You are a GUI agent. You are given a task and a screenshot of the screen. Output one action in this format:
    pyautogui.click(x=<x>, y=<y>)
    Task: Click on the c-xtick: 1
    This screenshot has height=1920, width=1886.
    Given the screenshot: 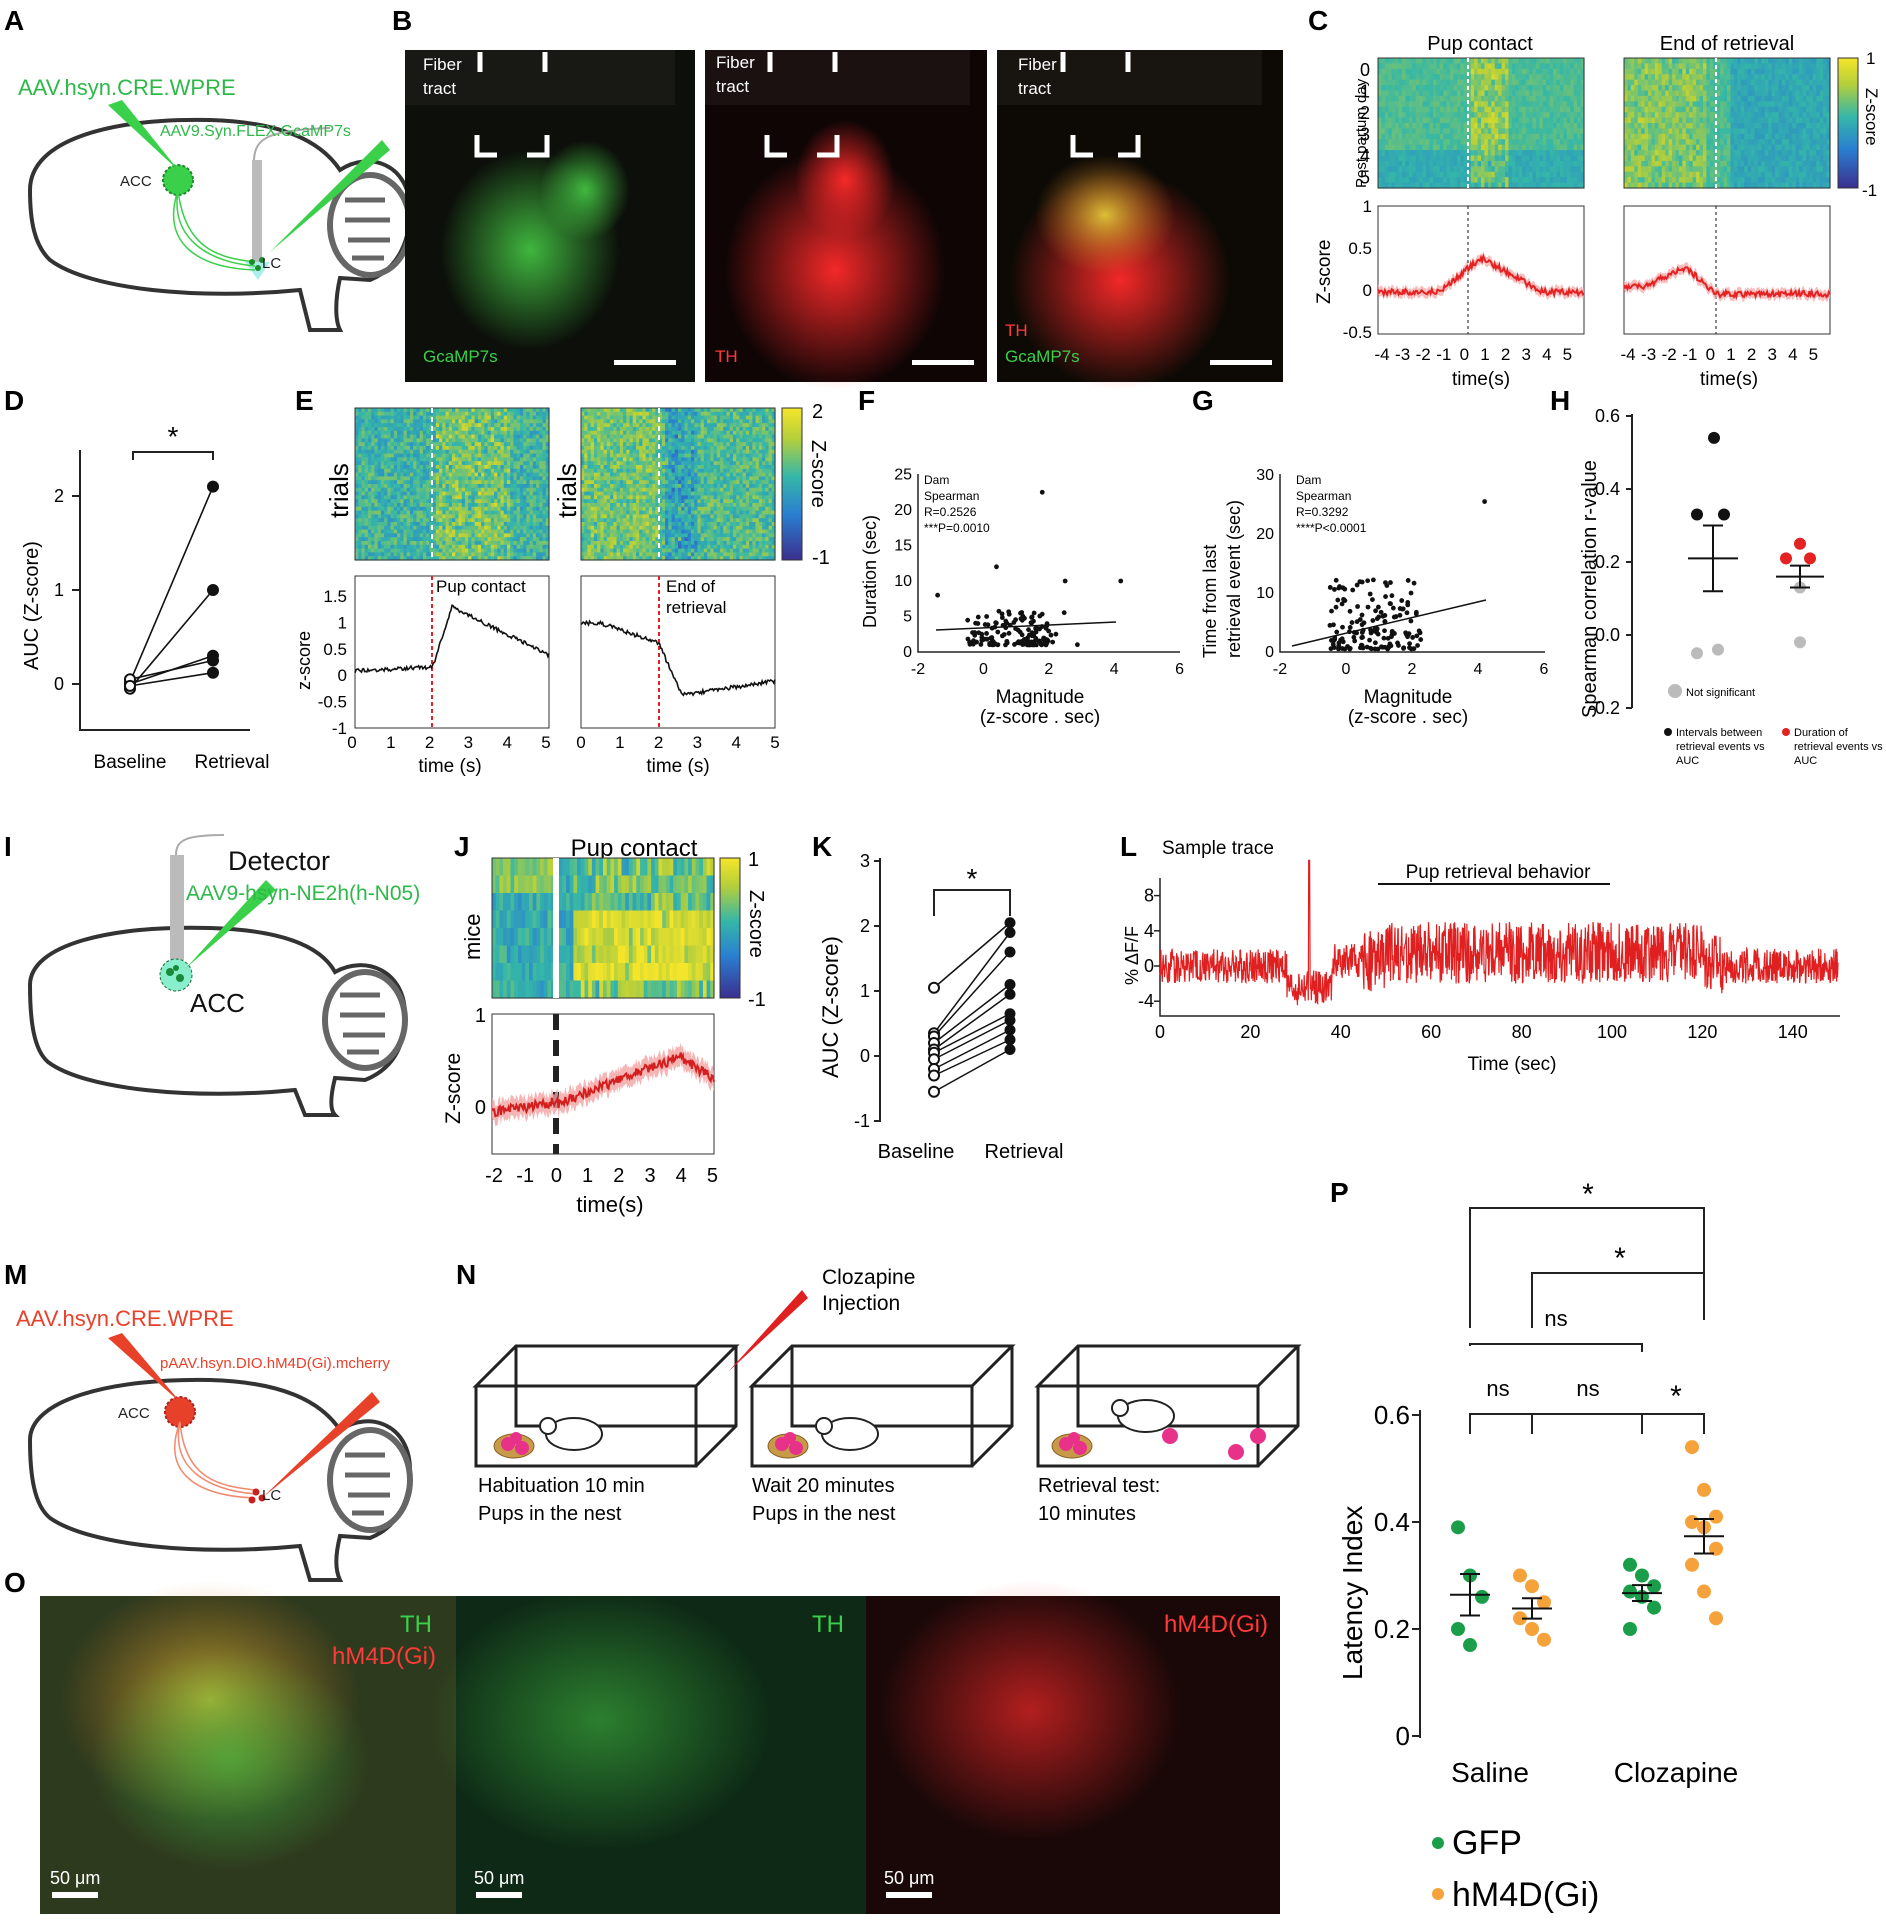 What is the action you would take?
    pyautogui.click(x=1730, y=354)
    